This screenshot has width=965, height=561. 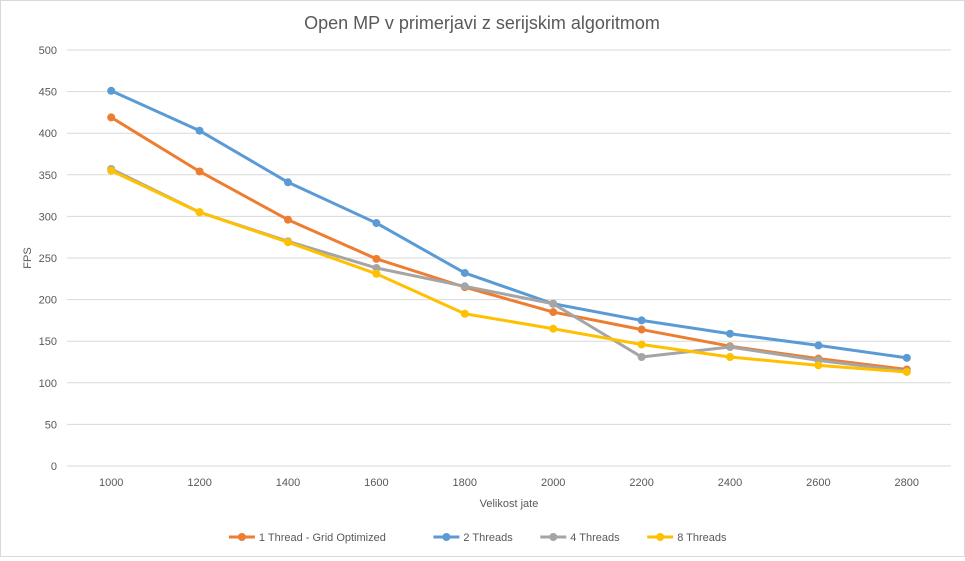 I want to click on y-tick-label: 150, so click(x=48, y=342).